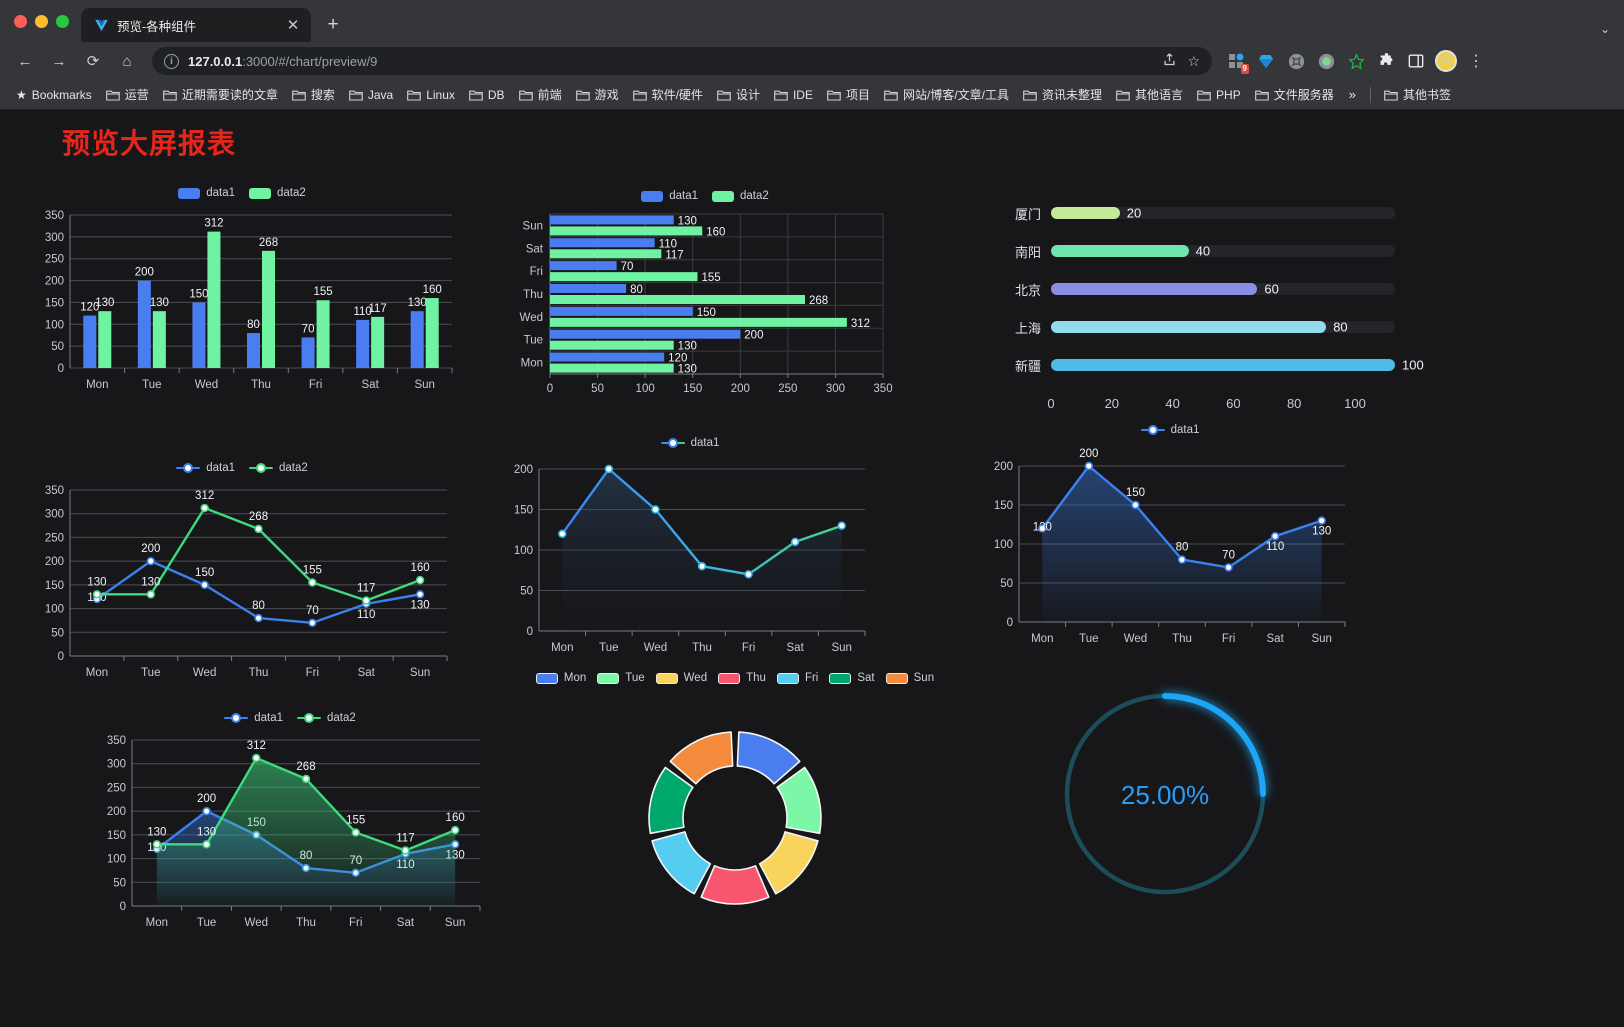 The height and width of the screenshot is (1027, 1624). Describe the element at coordinates (597, 94) in the screenshot. I see `bookmark-folder: 游戏` at that location.